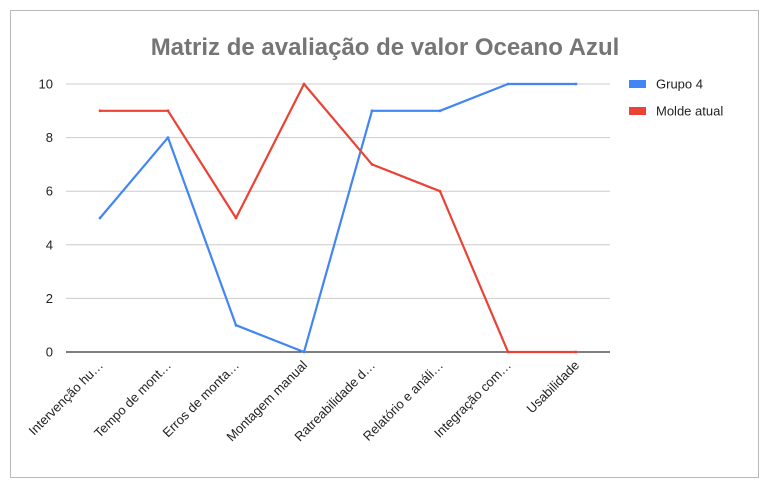 Image resolution: width=771 pixels, height=490 pixels. What do you see at coordinates (49, 352) in the screenshot?
I see `y-tick-label: 0` at bounding box center [49, 352].